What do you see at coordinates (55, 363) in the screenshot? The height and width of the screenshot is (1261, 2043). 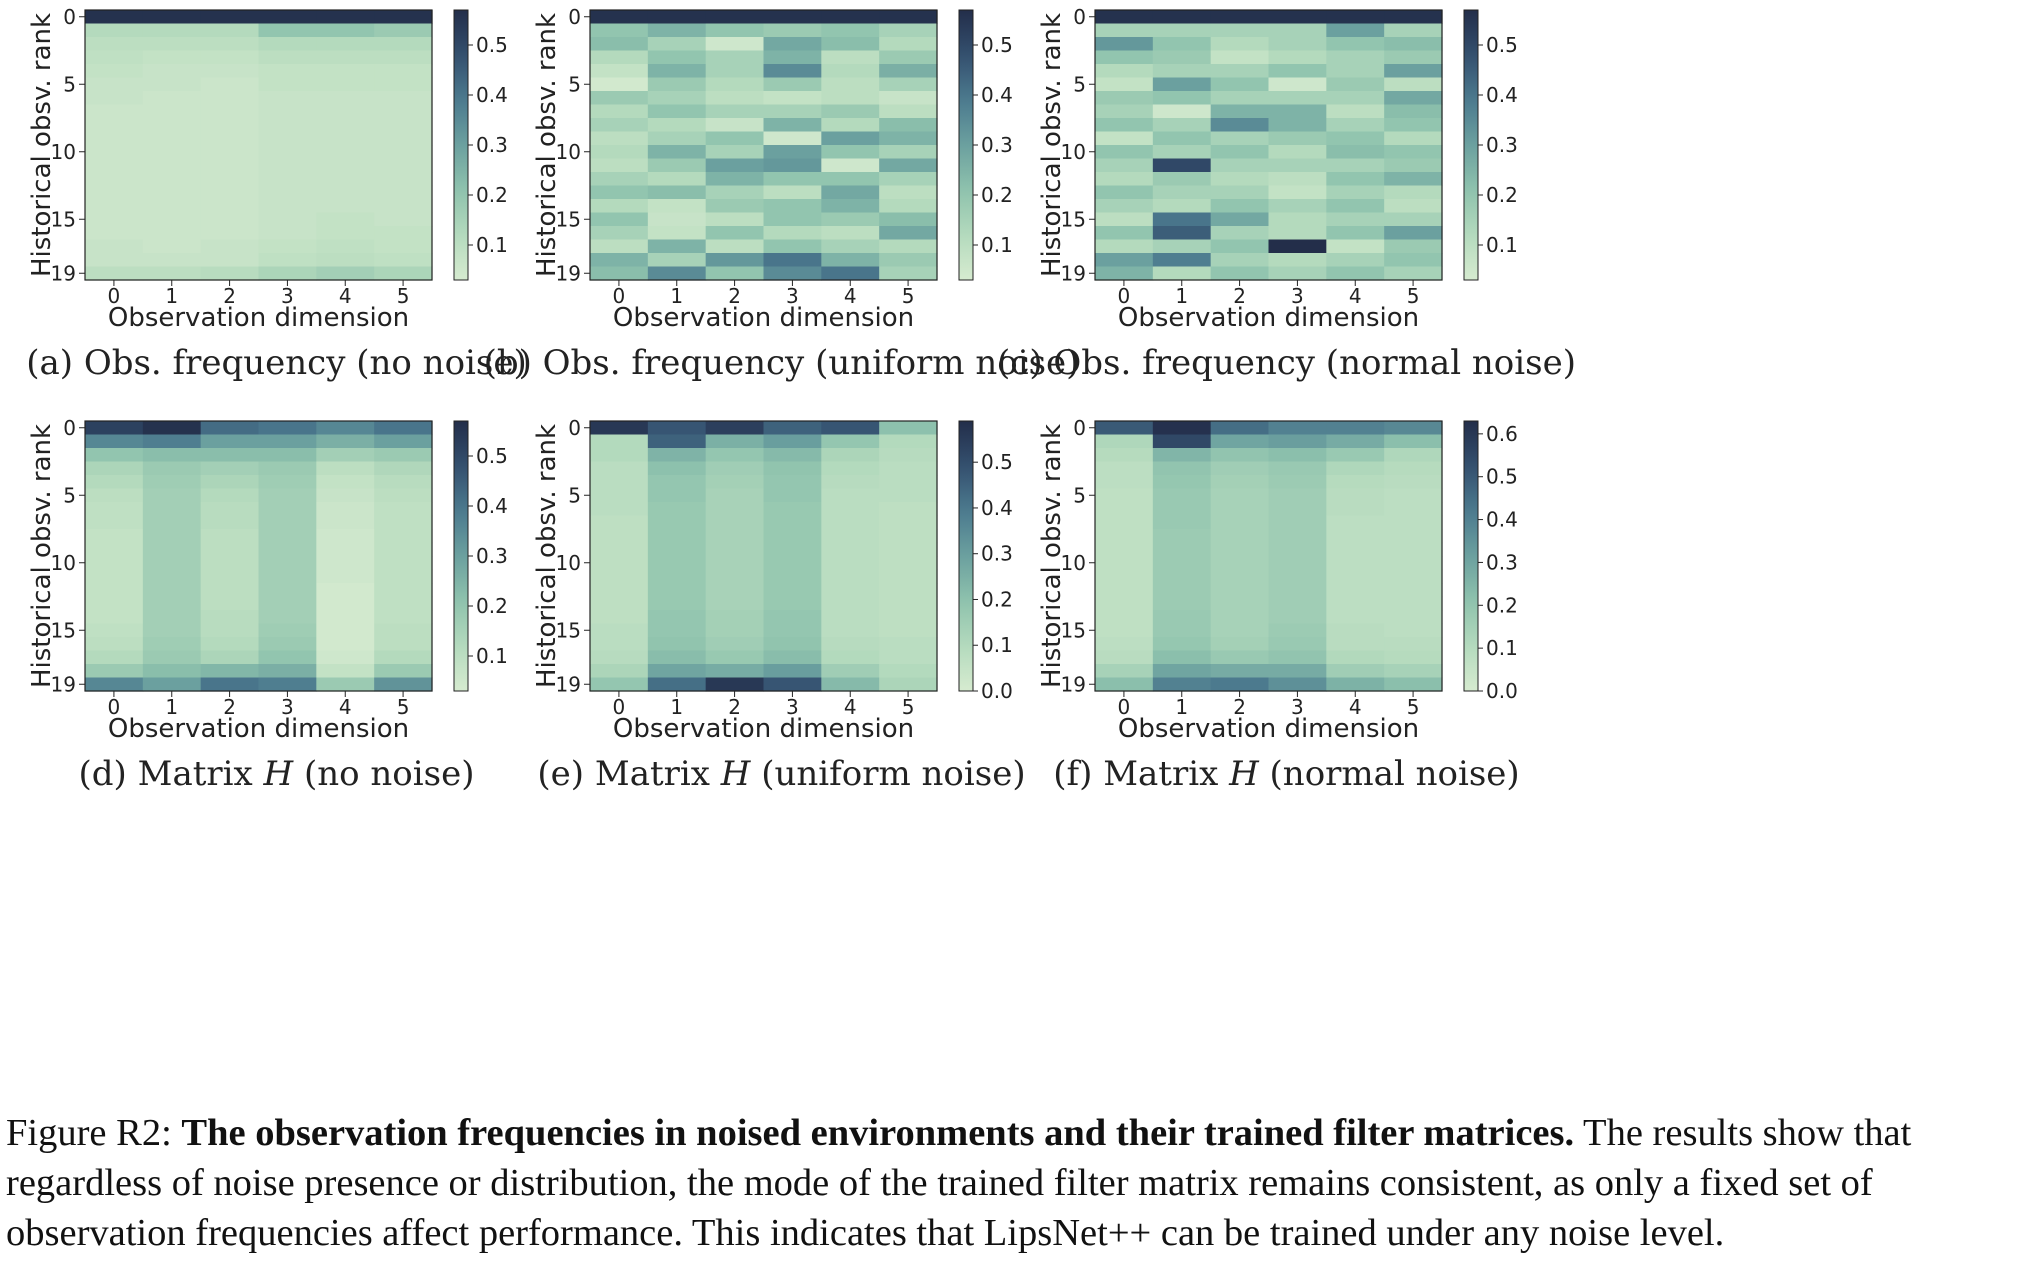 I see `subcaption-label: (a)` at bounding box center [55, 363].